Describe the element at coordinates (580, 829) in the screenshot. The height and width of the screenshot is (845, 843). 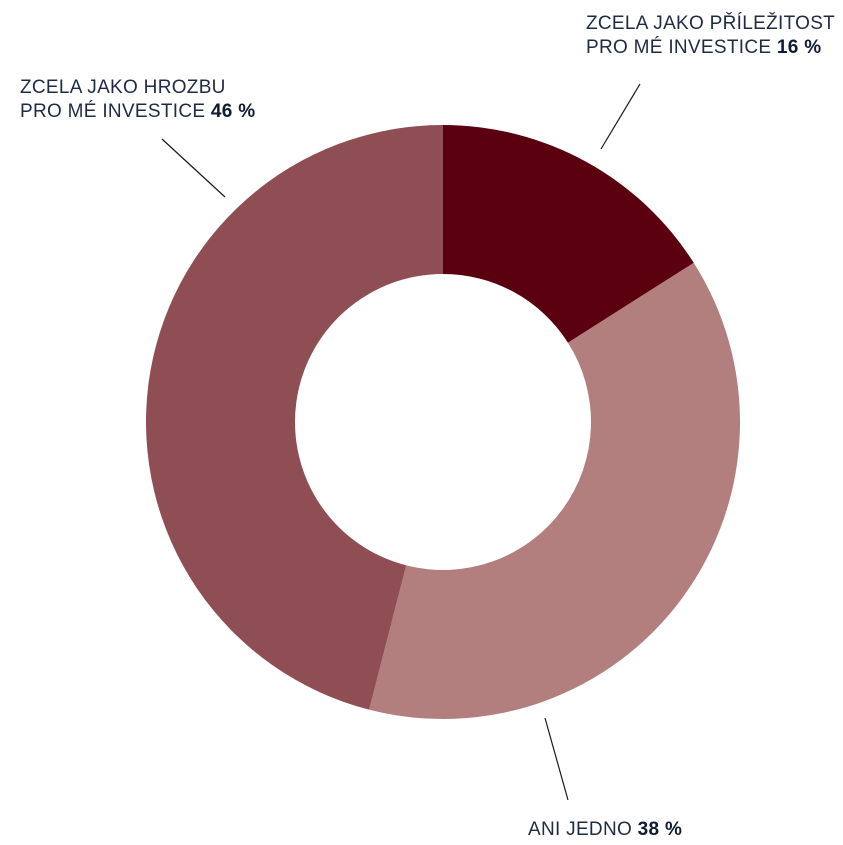
I see `label-neither-text: ANI JEDNO` at that location.